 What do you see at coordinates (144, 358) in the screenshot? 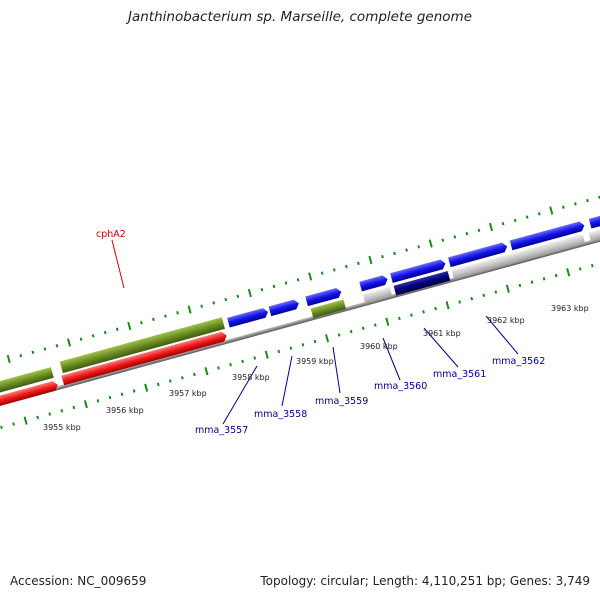
I see `reverse-gene-cpha2` at bounding box center [144, 358].